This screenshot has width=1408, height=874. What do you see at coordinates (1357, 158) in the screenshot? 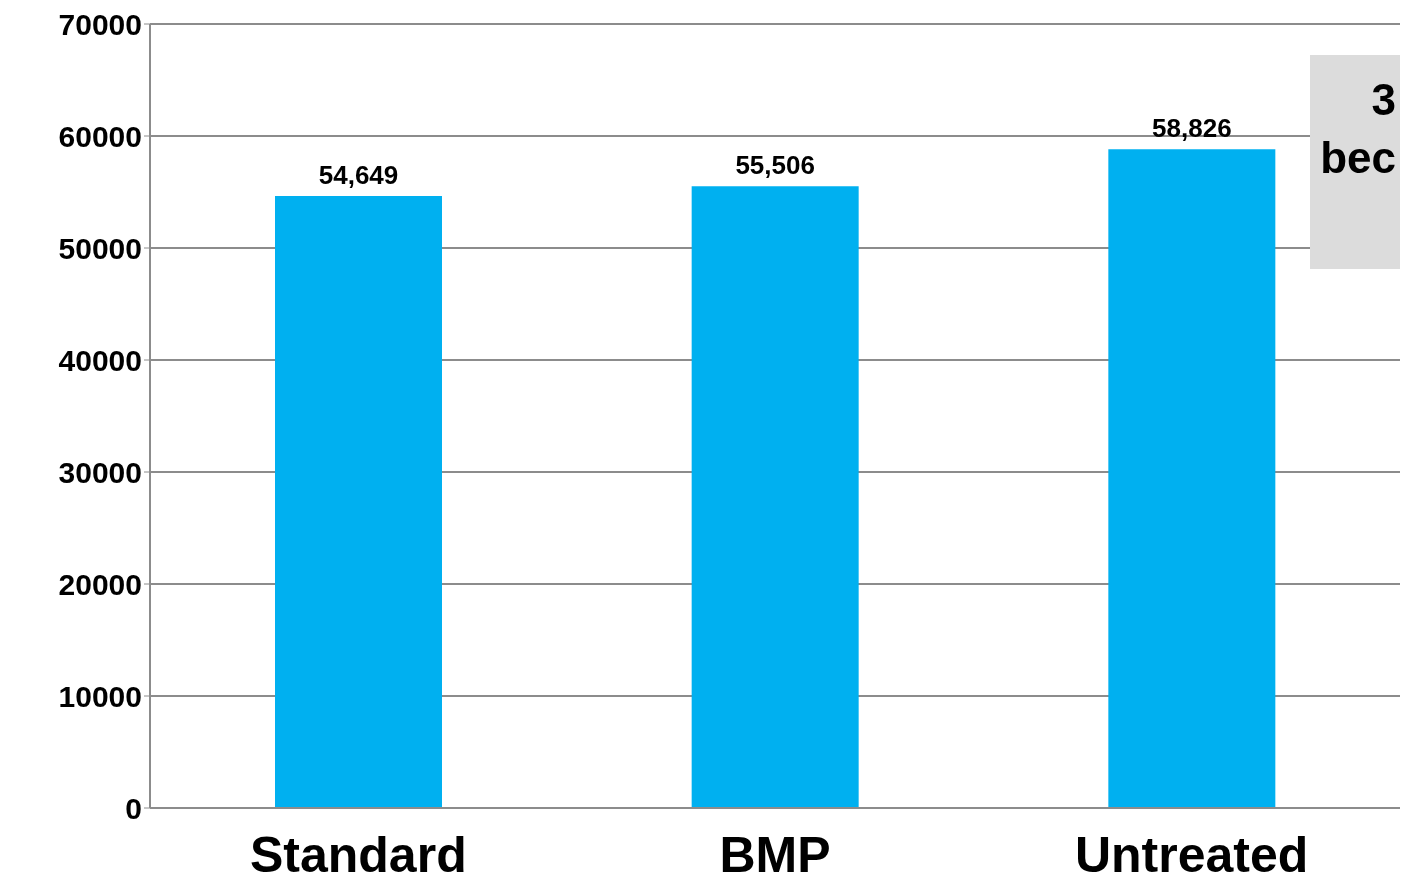
I see `annotation: bec` at bounding box center [1357, 158].